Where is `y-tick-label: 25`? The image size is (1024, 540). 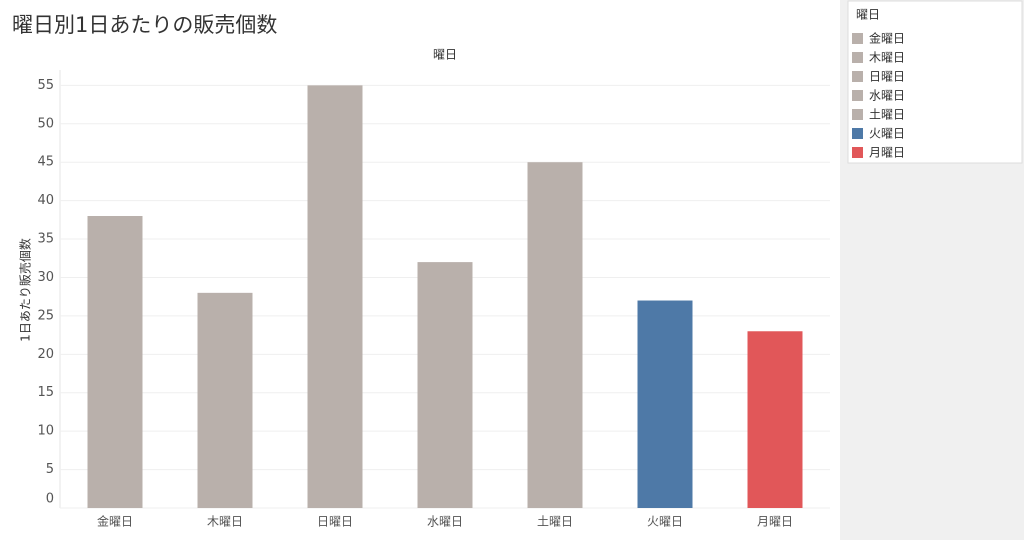 y-tick-label: 25 is located at coordinates (45, 315).